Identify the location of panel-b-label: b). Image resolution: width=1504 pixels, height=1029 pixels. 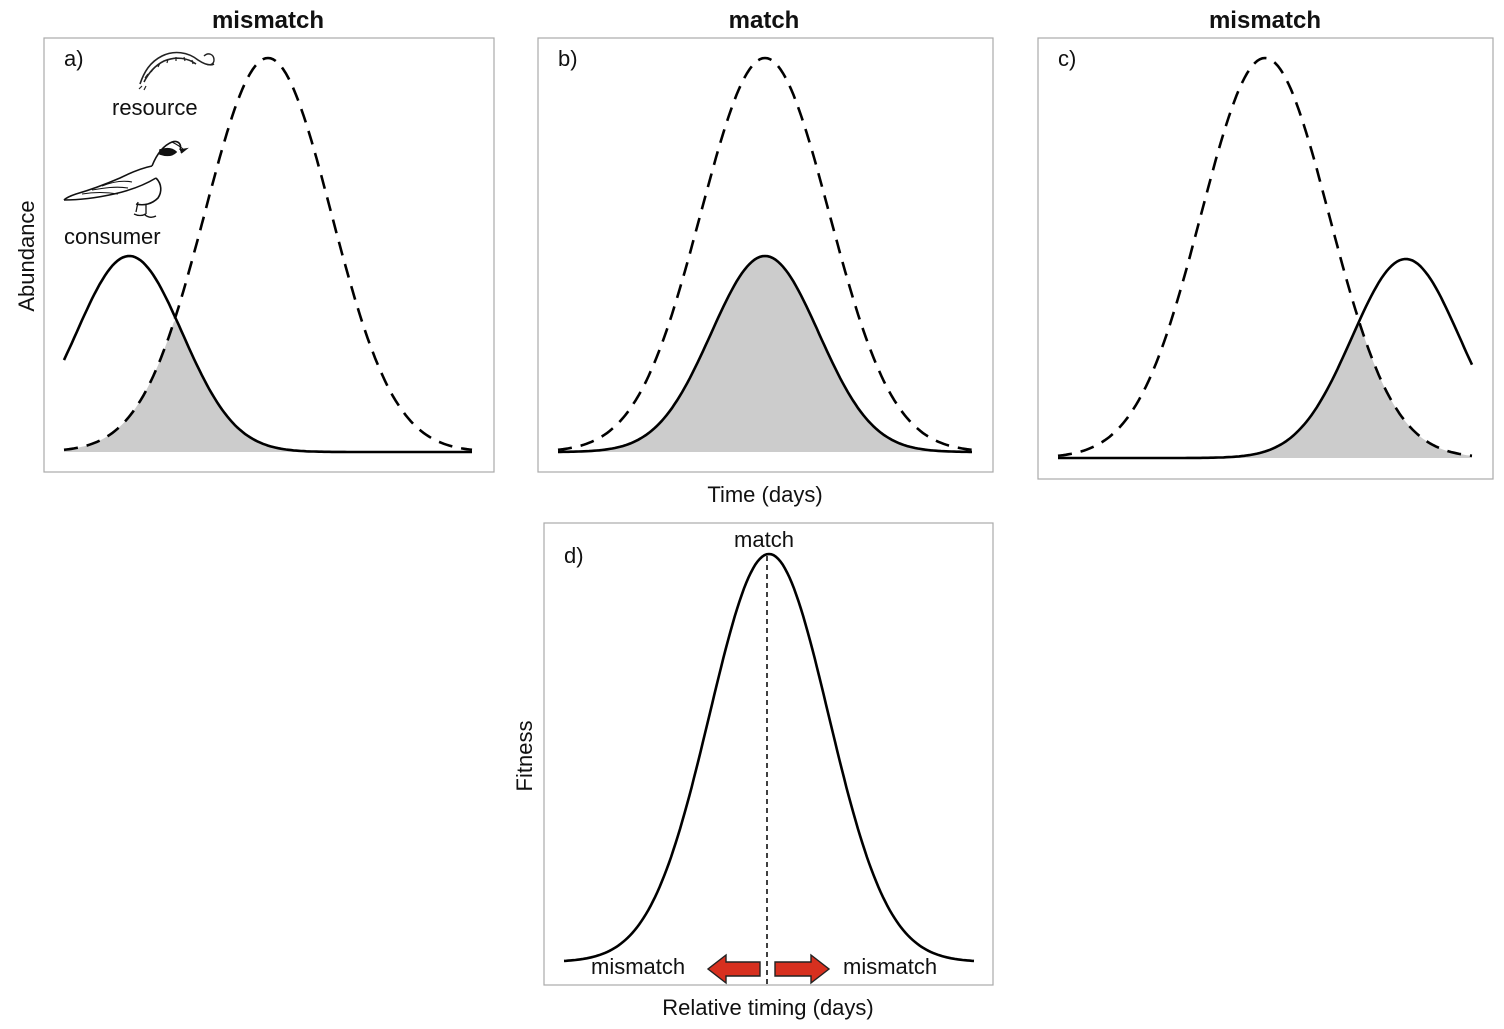
(568, 58).